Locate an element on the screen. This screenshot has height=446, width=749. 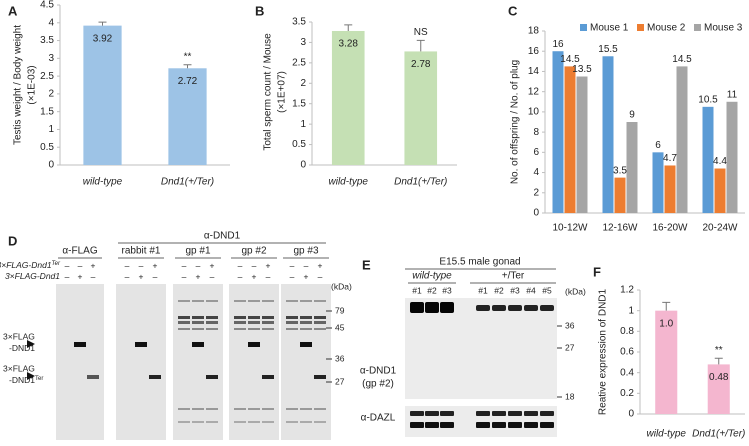
value-label: 2.72 is located at coordinates (188, 81).